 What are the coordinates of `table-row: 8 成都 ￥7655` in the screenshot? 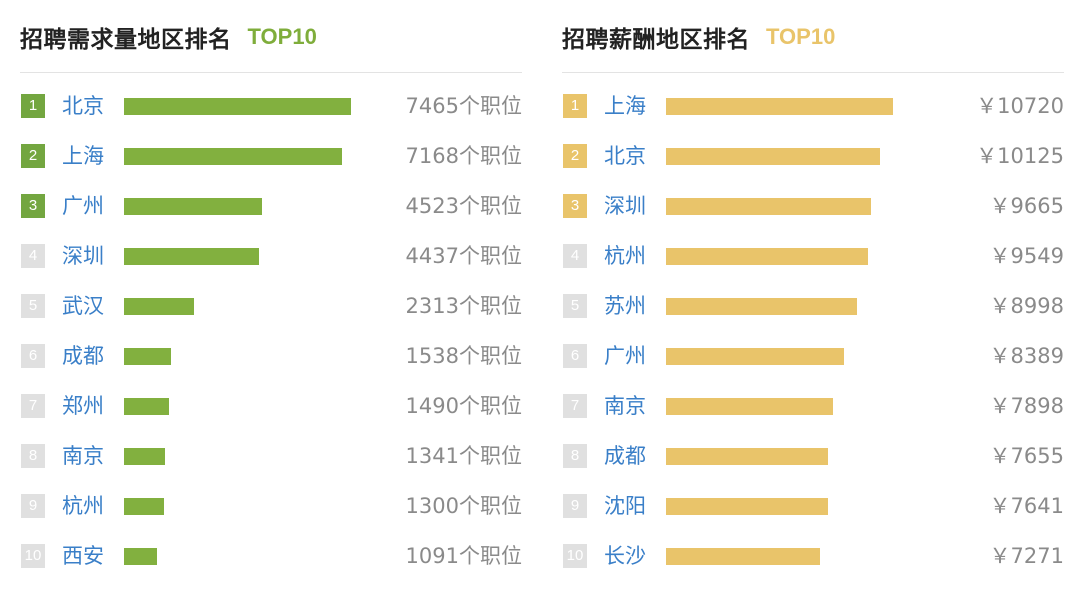 It's located at (813, 456).